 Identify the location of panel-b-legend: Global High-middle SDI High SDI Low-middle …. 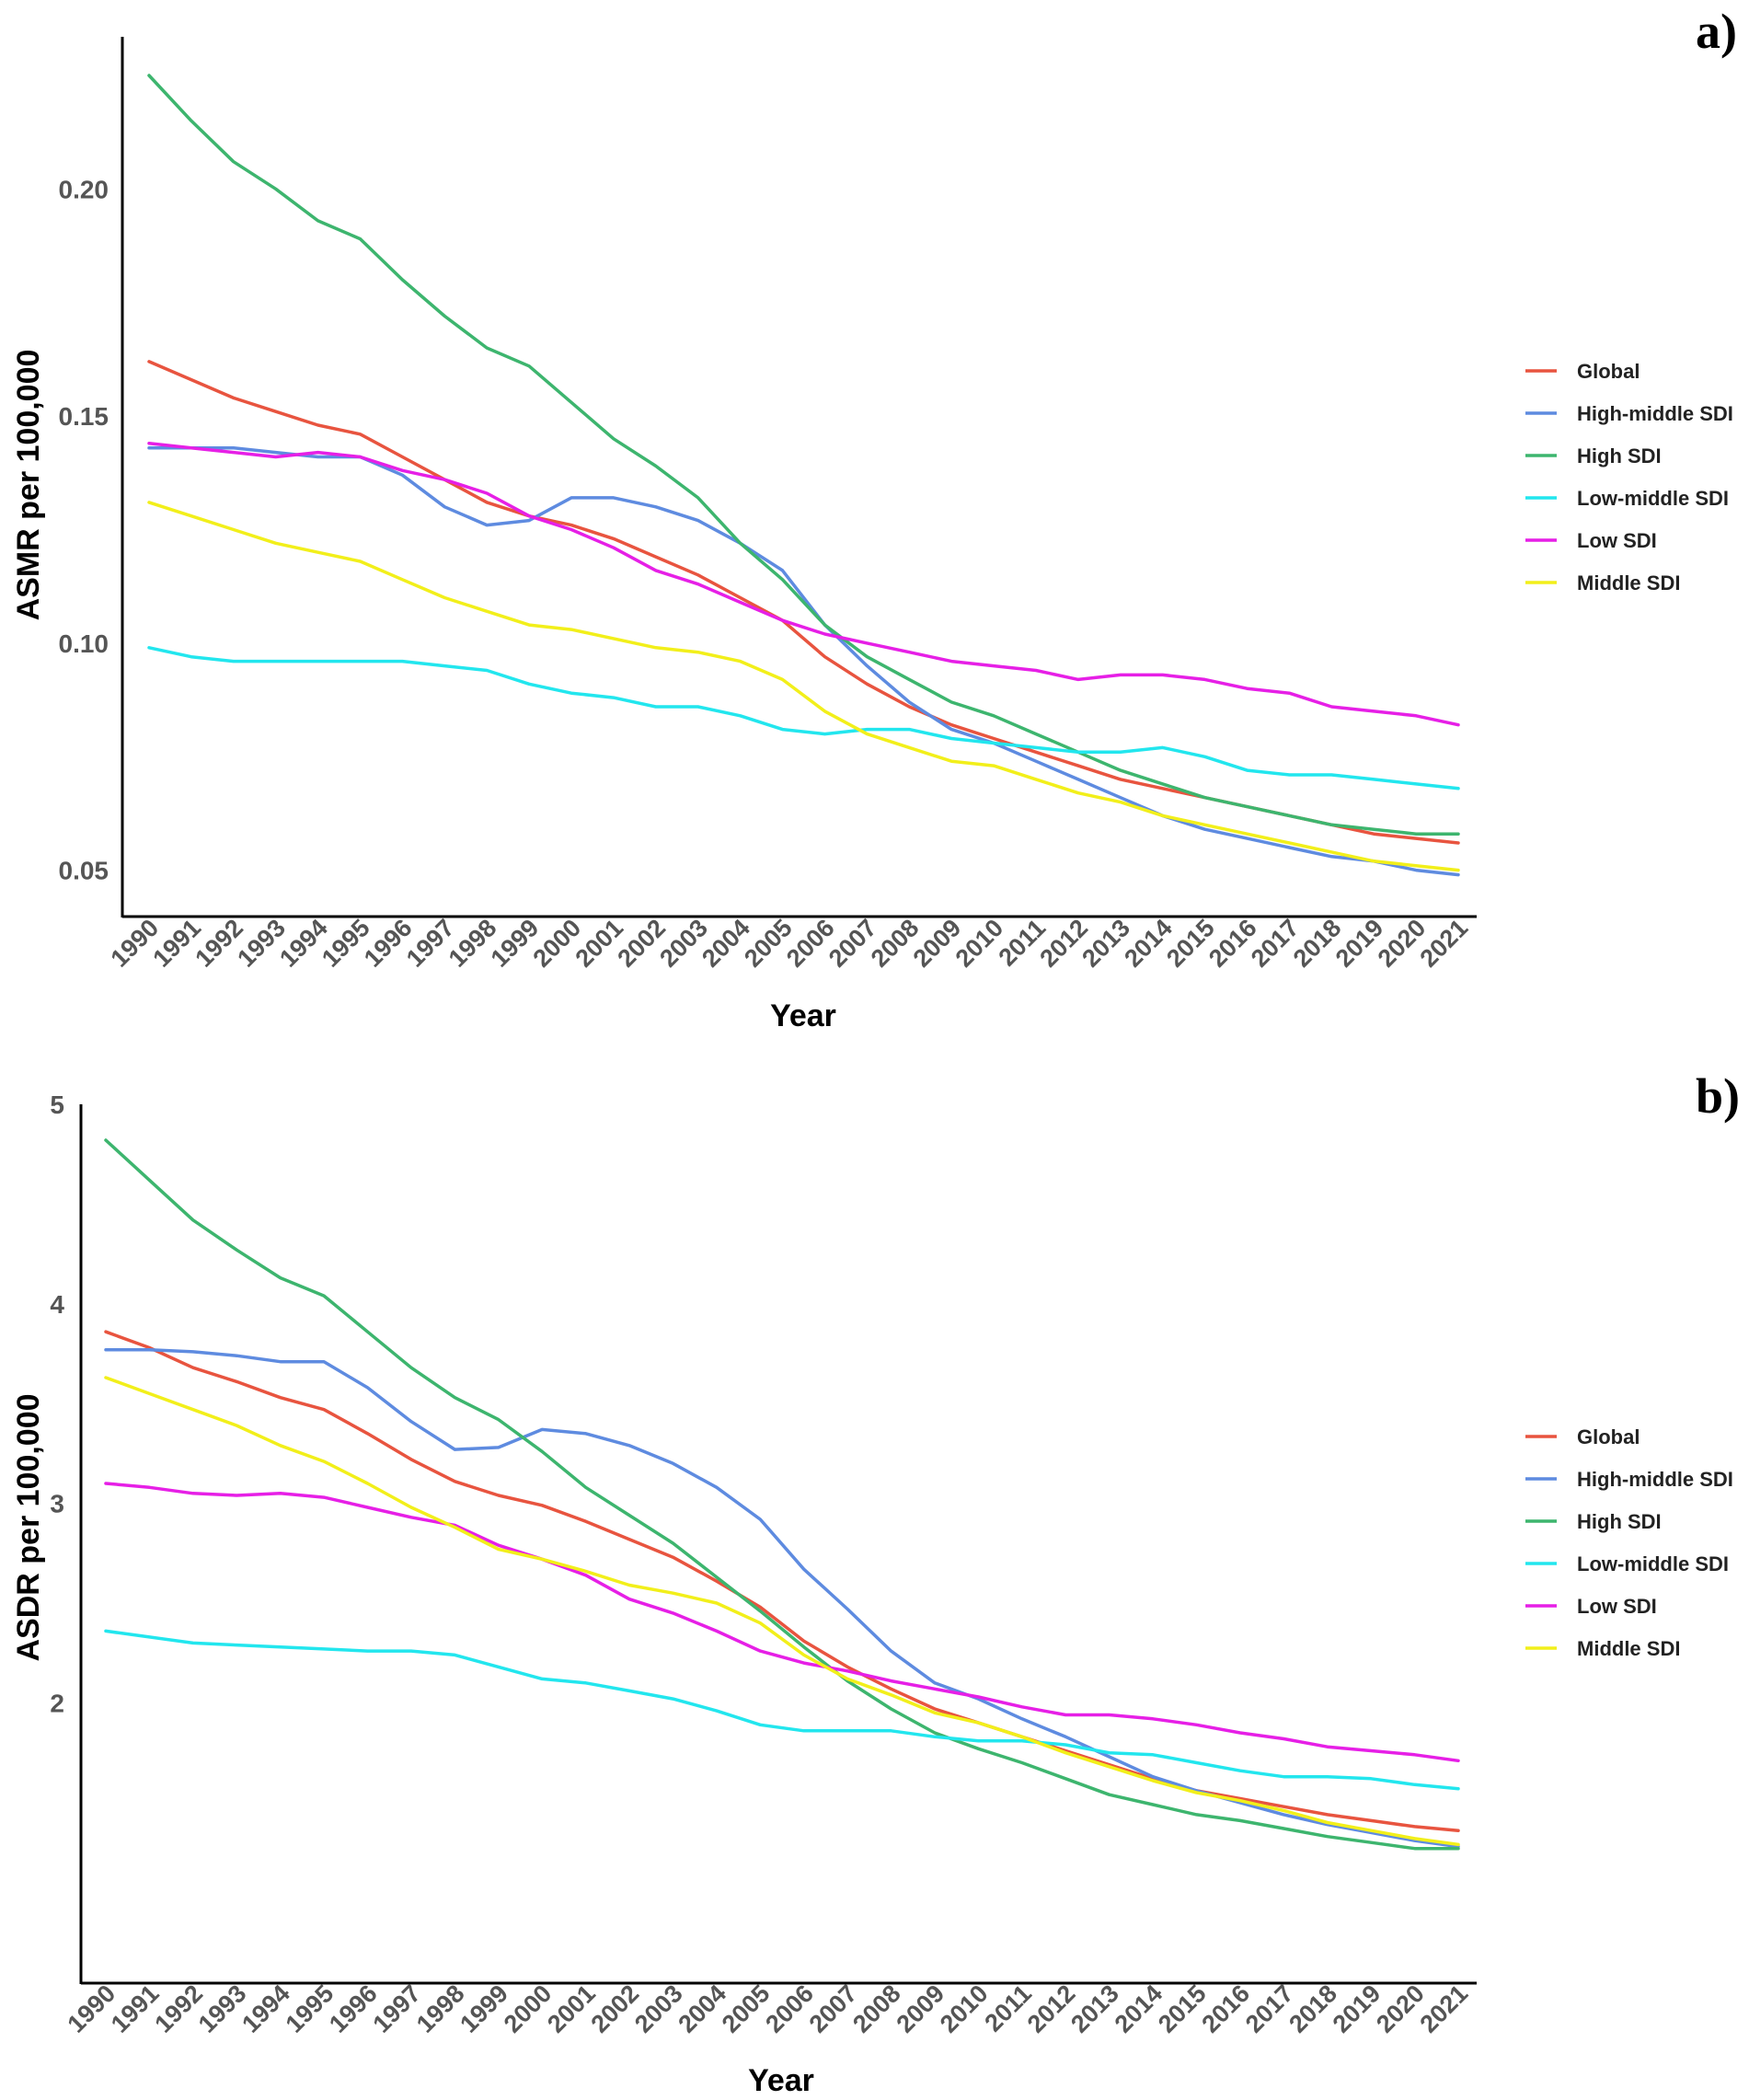
(1629, 1542).